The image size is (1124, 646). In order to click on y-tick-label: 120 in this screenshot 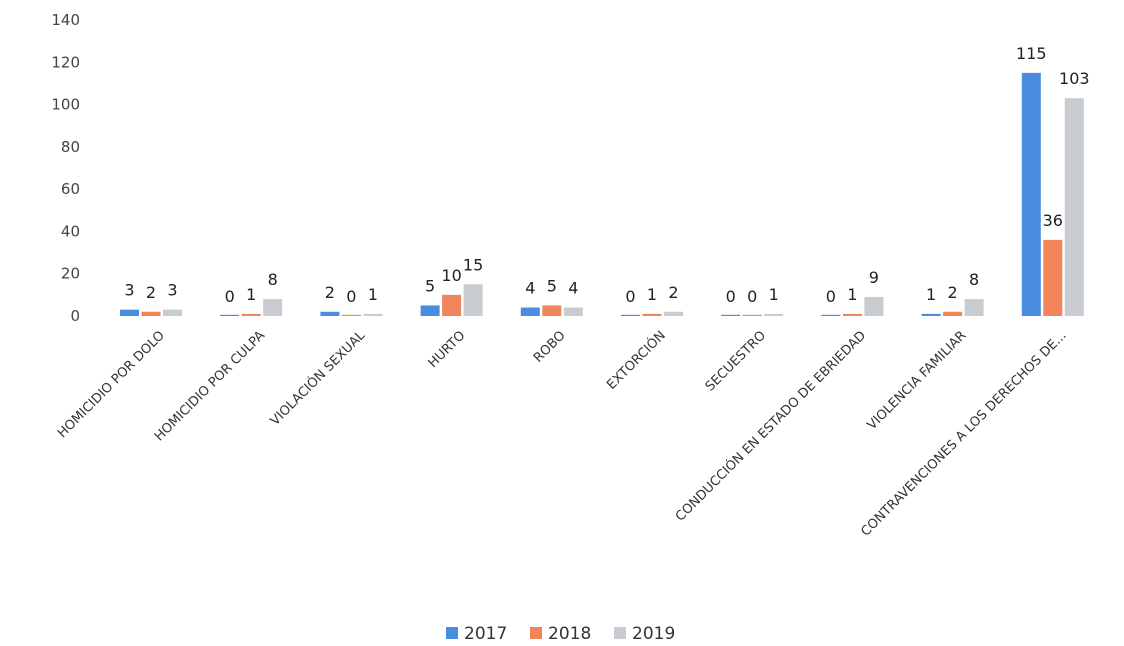, I will do `click(65, 62)`.